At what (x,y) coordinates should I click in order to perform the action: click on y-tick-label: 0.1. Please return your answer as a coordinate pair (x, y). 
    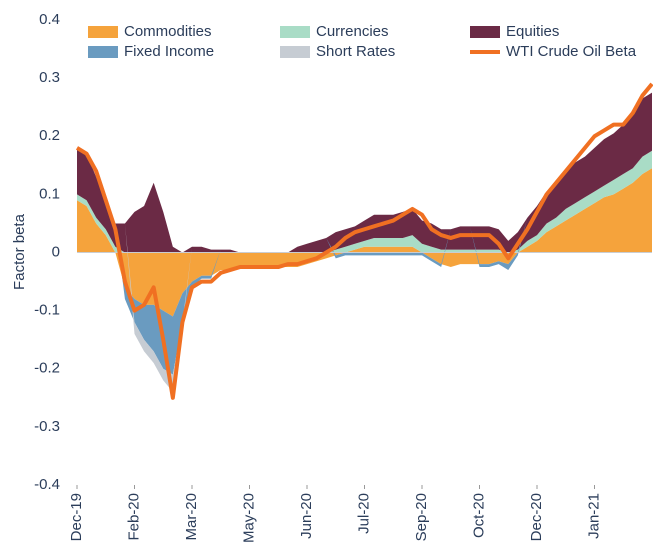
    Looking at the image, I should click on (49, 193).